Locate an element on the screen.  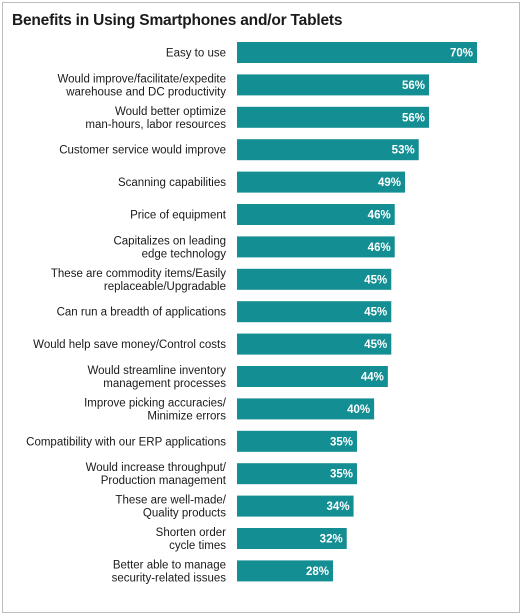
category-label-15: Shorten order cycle times is located at coordinates (191, 539).